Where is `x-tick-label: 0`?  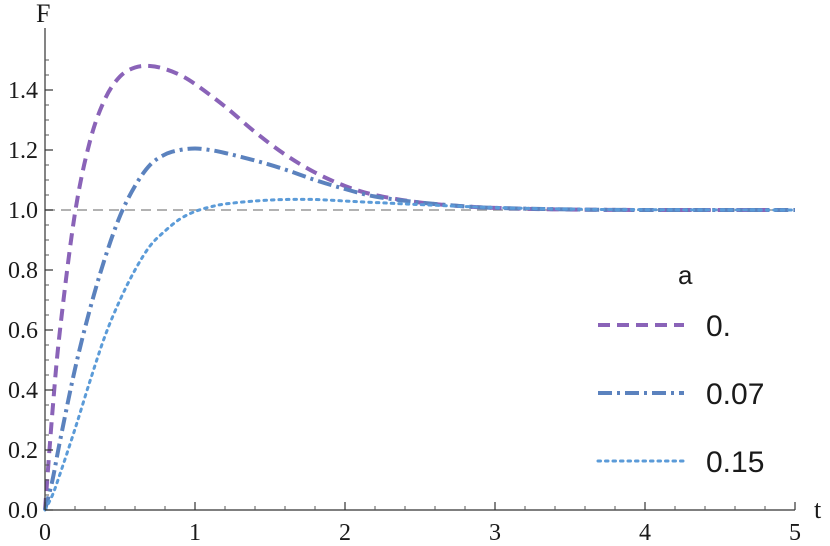
x-tick-label: 0 is located at coordinates (45, 533).